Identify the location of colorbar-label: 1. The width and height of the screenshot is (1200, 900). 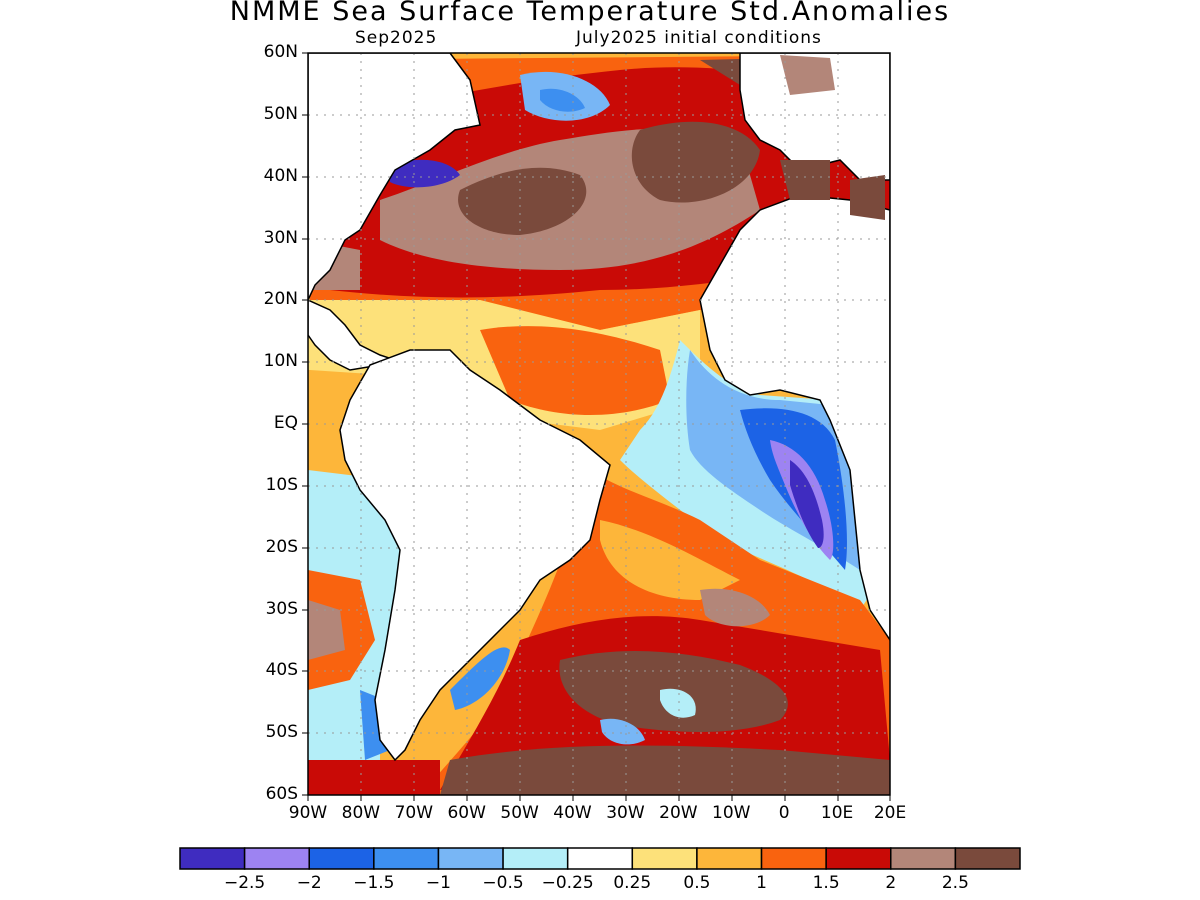
(761, 883).